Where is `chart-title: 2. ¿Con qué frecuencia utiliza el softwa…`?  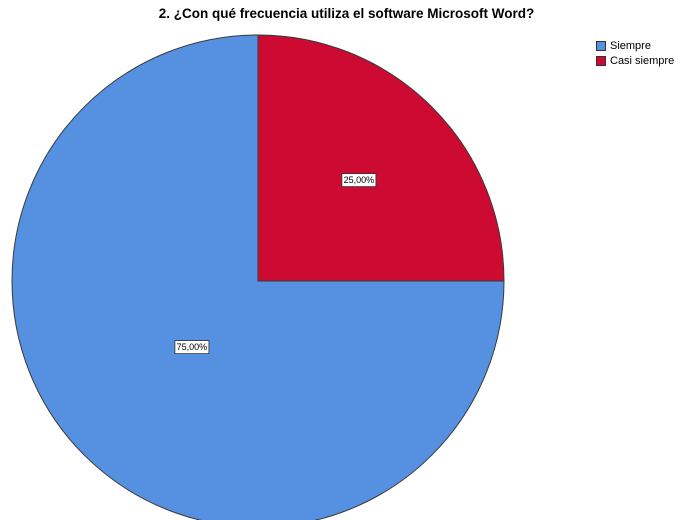 chart-title: 2. ¿Con qué frecuencia utiliza el softwa… is located at coordinates (346, 13).